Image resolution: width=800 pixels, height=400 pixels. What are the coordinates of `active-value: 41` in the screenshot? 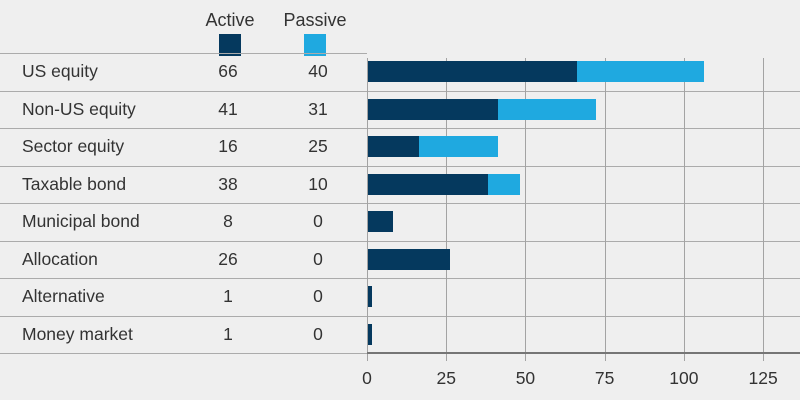 It's located at (228, 108).